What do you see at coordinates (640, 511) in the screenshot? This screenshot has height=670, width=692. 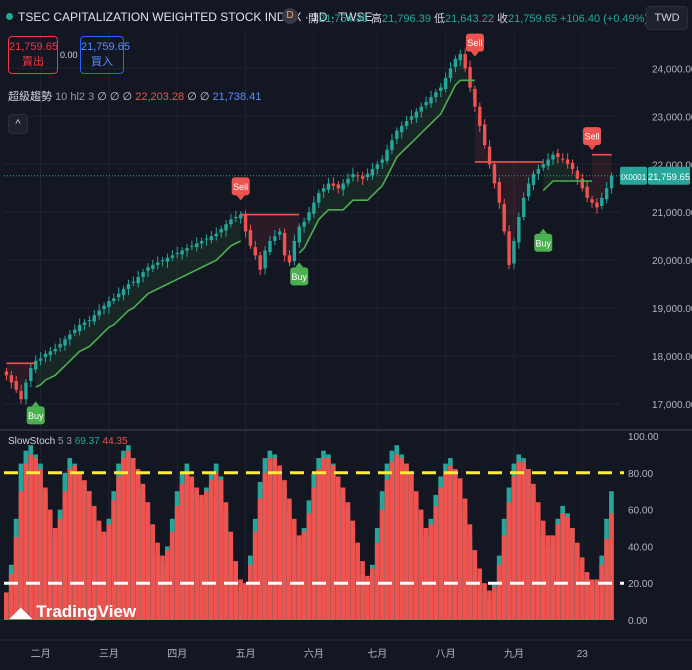 I see `stoch-tick-label: 60.00` at bounding box center [640, 511].